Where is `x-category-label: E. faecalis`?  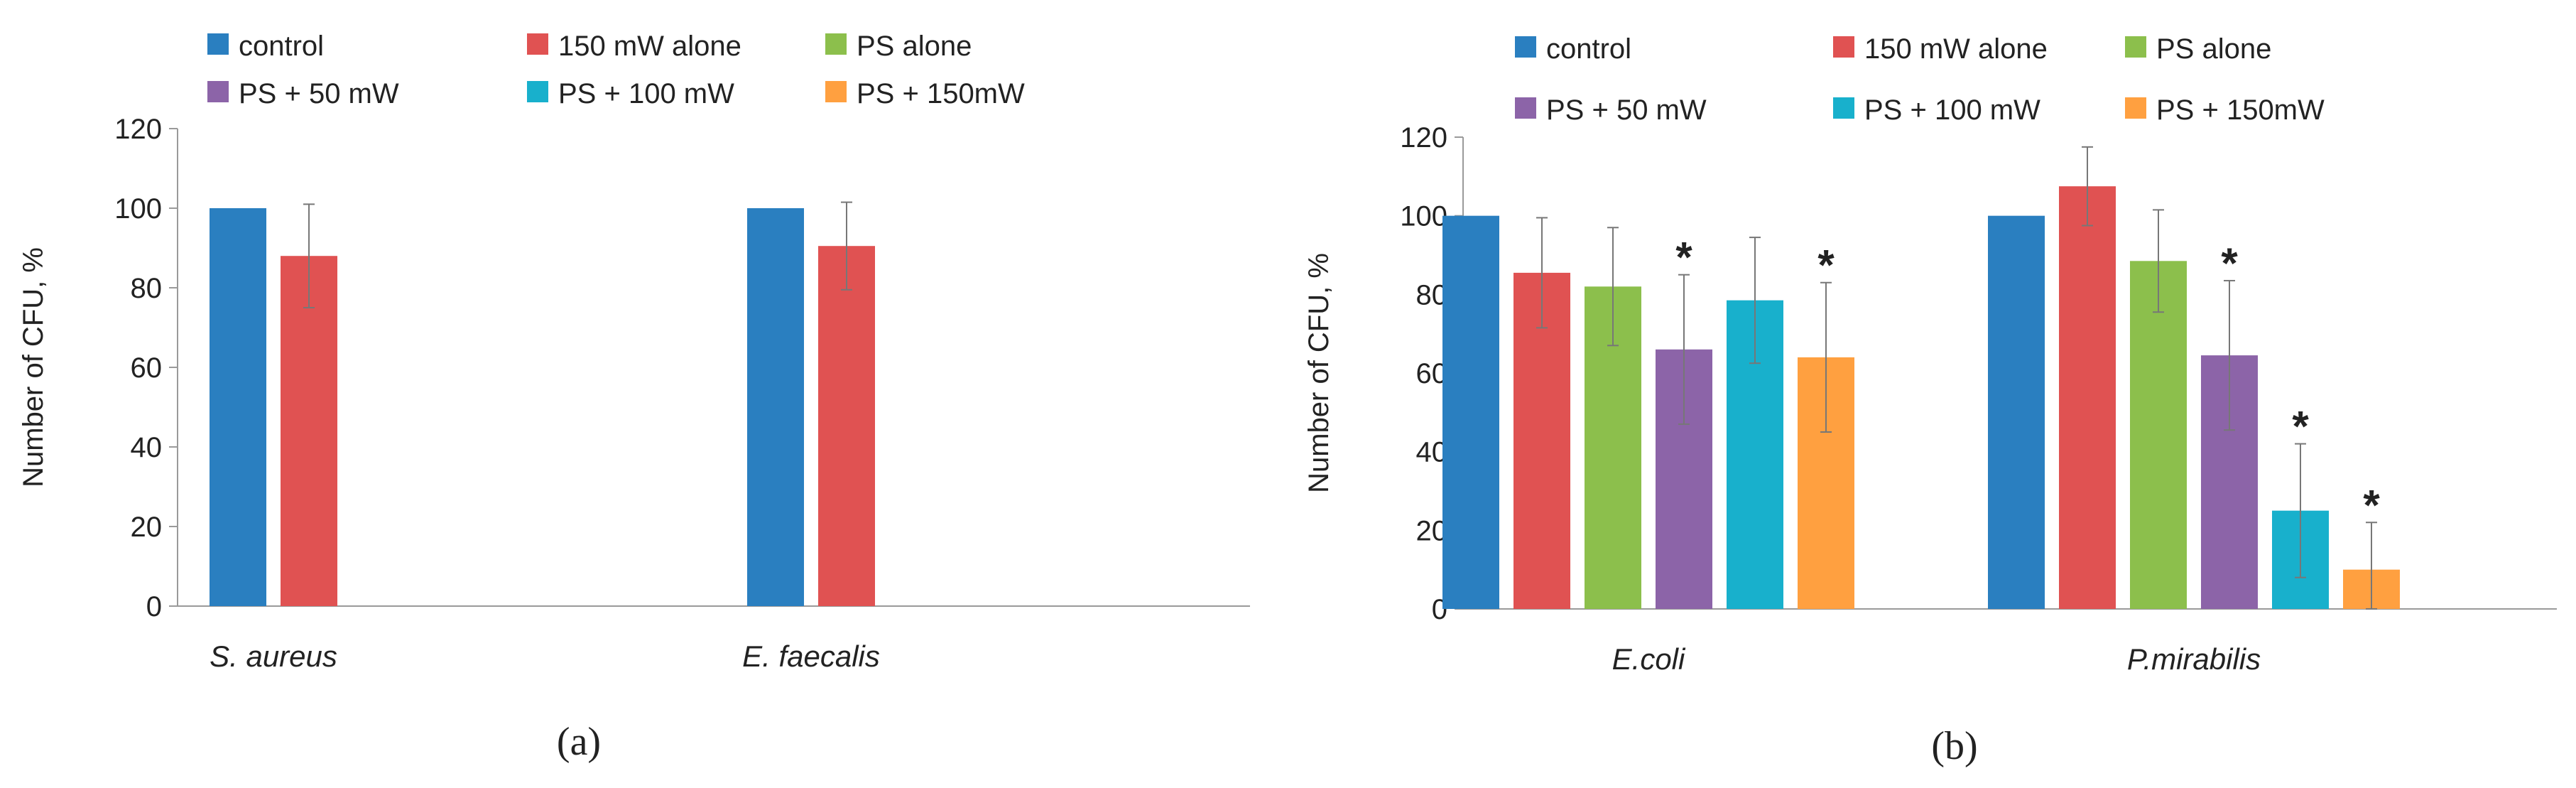
x-category-label: E. faecalis is located at coordinates (811, 656).